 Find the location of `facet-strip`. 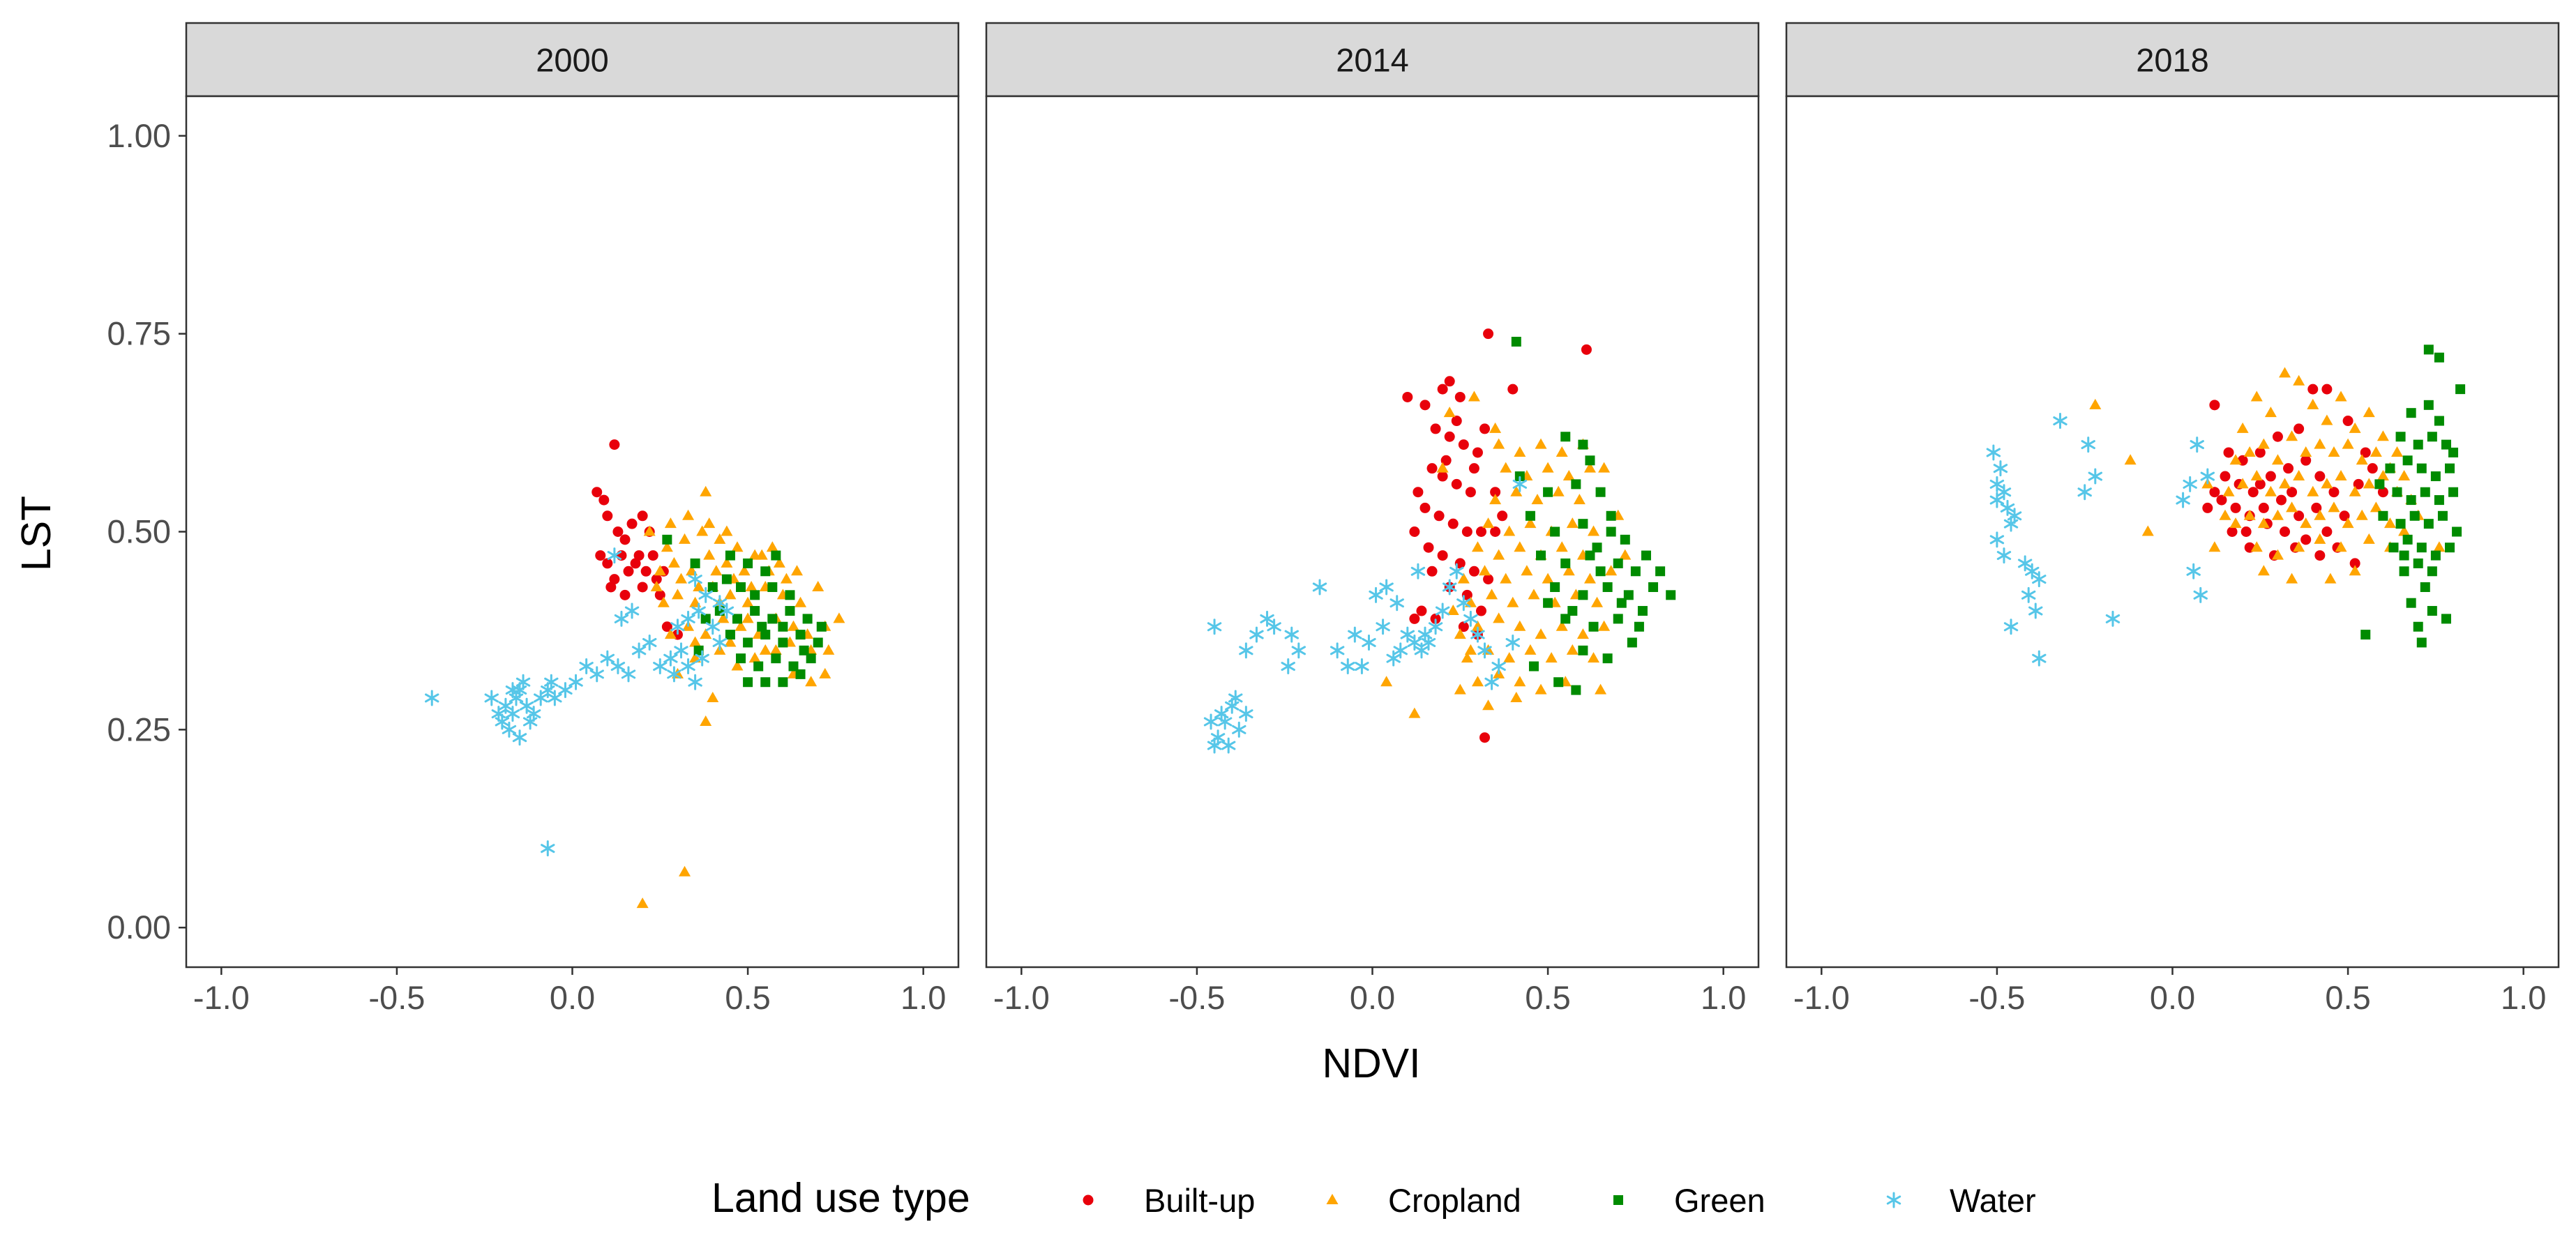

facet-strip is located at coordinates (2172, 60).